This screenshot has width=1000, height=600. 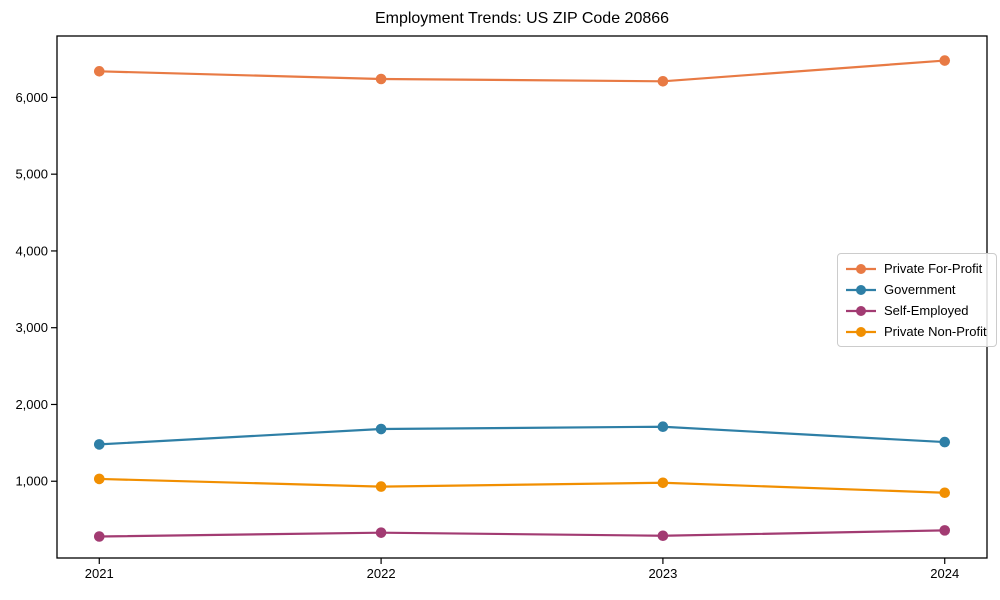 I want to click on legend-marker-private-non-profit-icon, so click(x=861, y=331).